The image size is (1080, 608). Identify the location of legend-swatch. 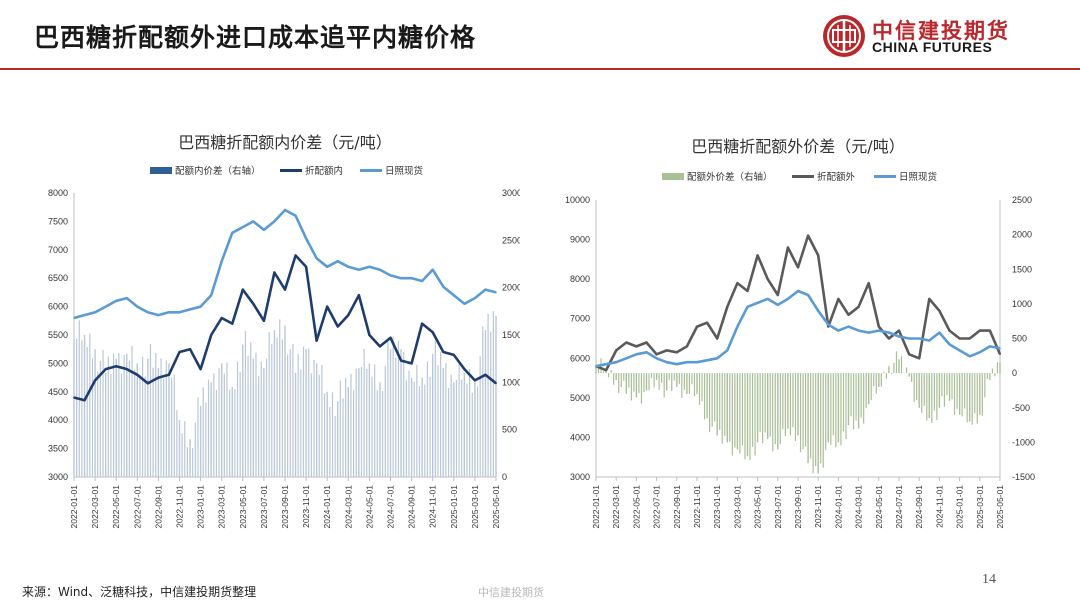
(161, 170).